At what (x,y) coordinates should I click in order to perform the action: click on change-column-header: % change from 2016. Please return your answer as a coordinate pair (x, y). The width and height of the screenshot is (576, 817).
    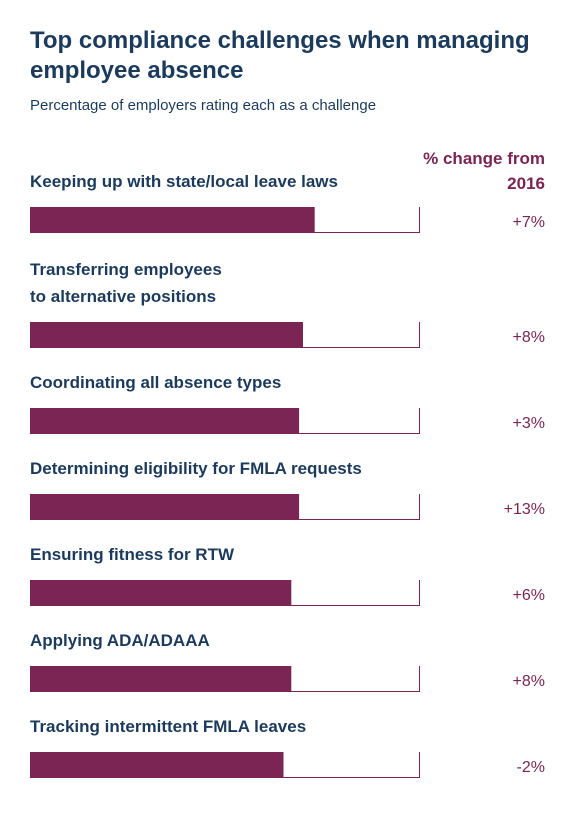
    Looking at the image, I should click on (484, 171).